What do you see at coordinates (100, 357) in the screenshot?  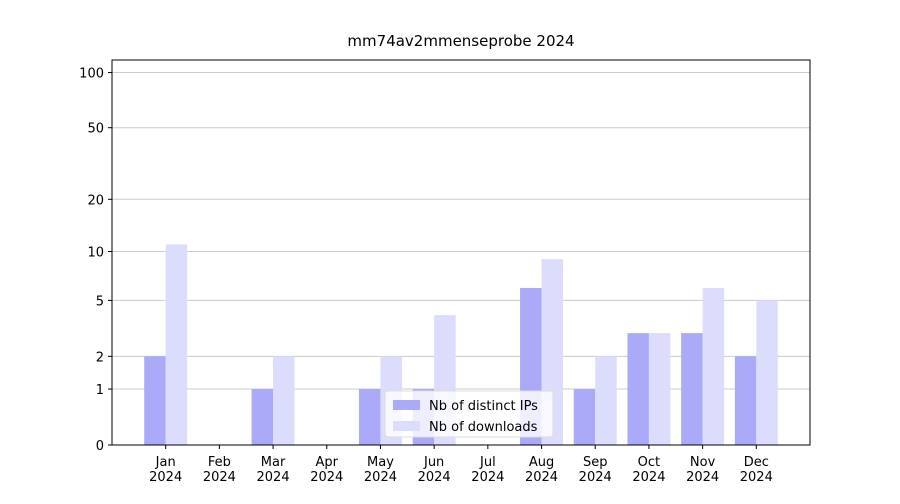 I see `y-tick-label: 2` at bounding box center [100, 357].